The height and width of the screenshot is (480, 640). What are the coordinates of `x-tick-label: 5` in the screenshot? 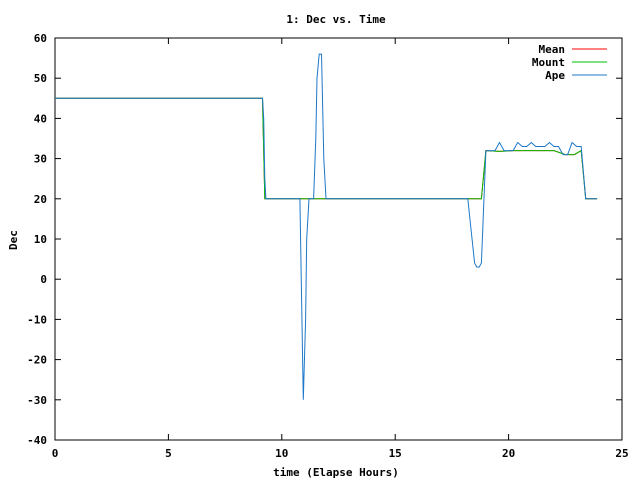 It's located at (168, 453).